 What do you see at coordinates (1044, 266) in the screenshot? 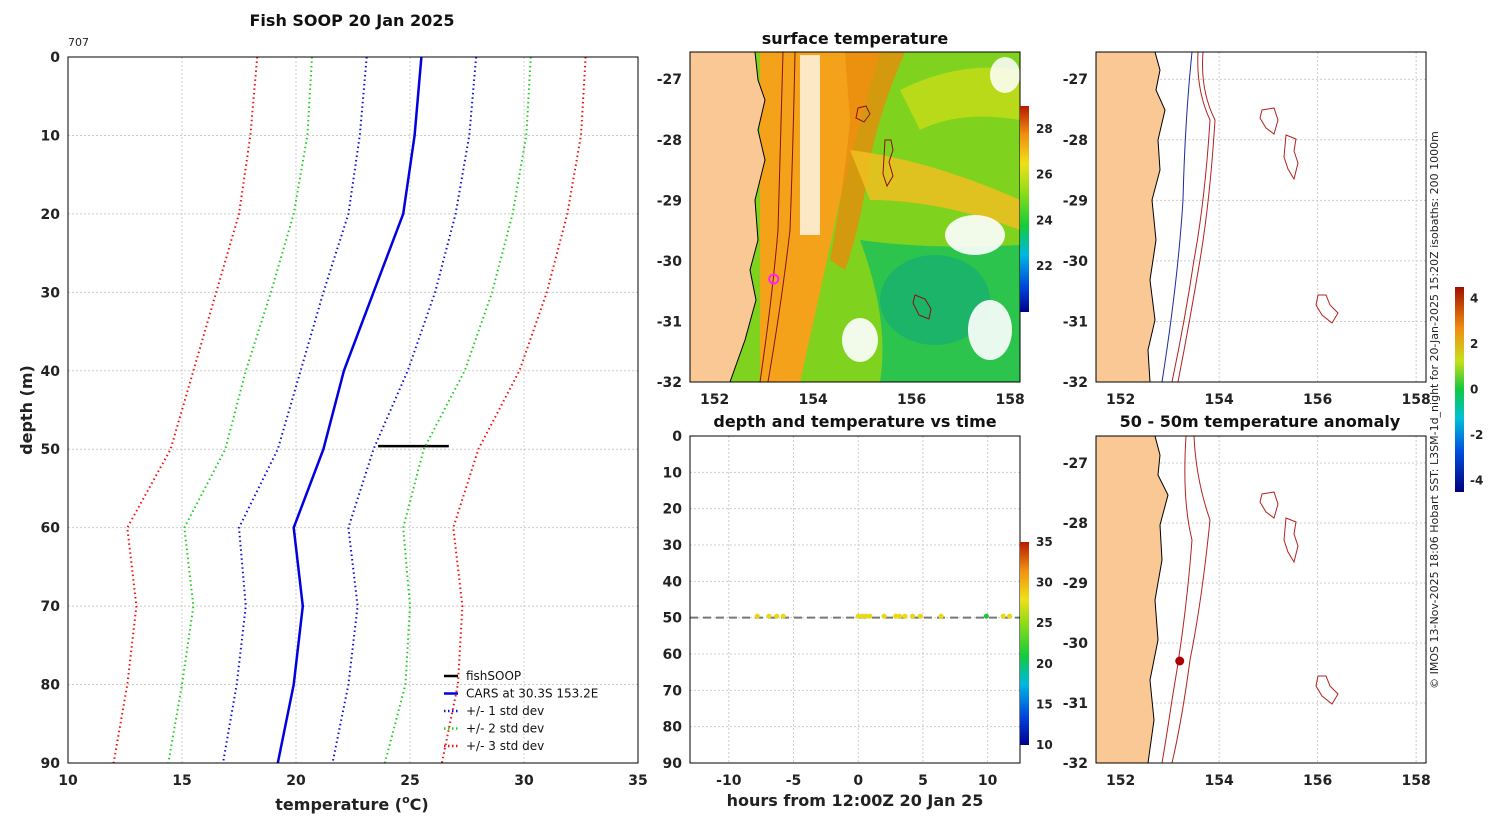
I see `sst-colorbar-label: 22` at bounding box center [1044, 266].